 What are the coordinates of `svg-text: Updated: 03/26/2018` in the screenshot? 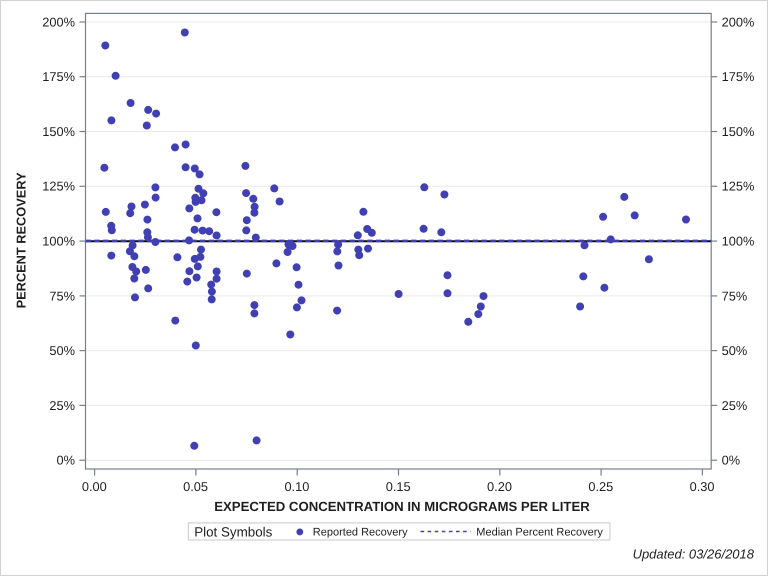 It's located at (694, 554).